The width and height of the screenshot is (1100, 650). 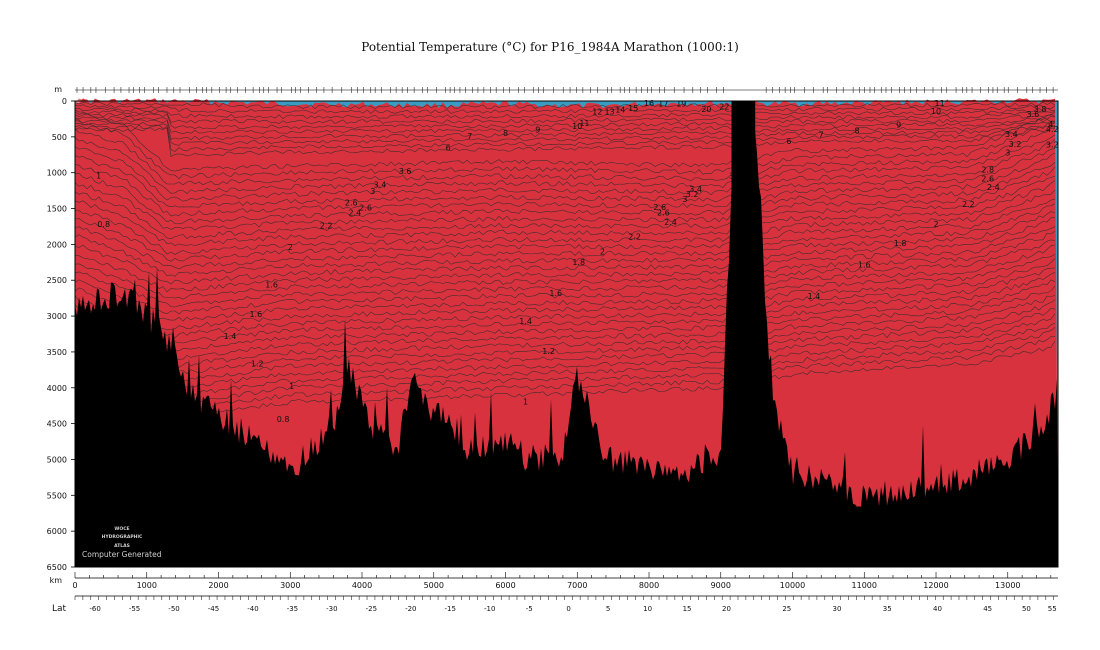 I want to click on depth-tick-label: 4000, so click(x=57, y=388).